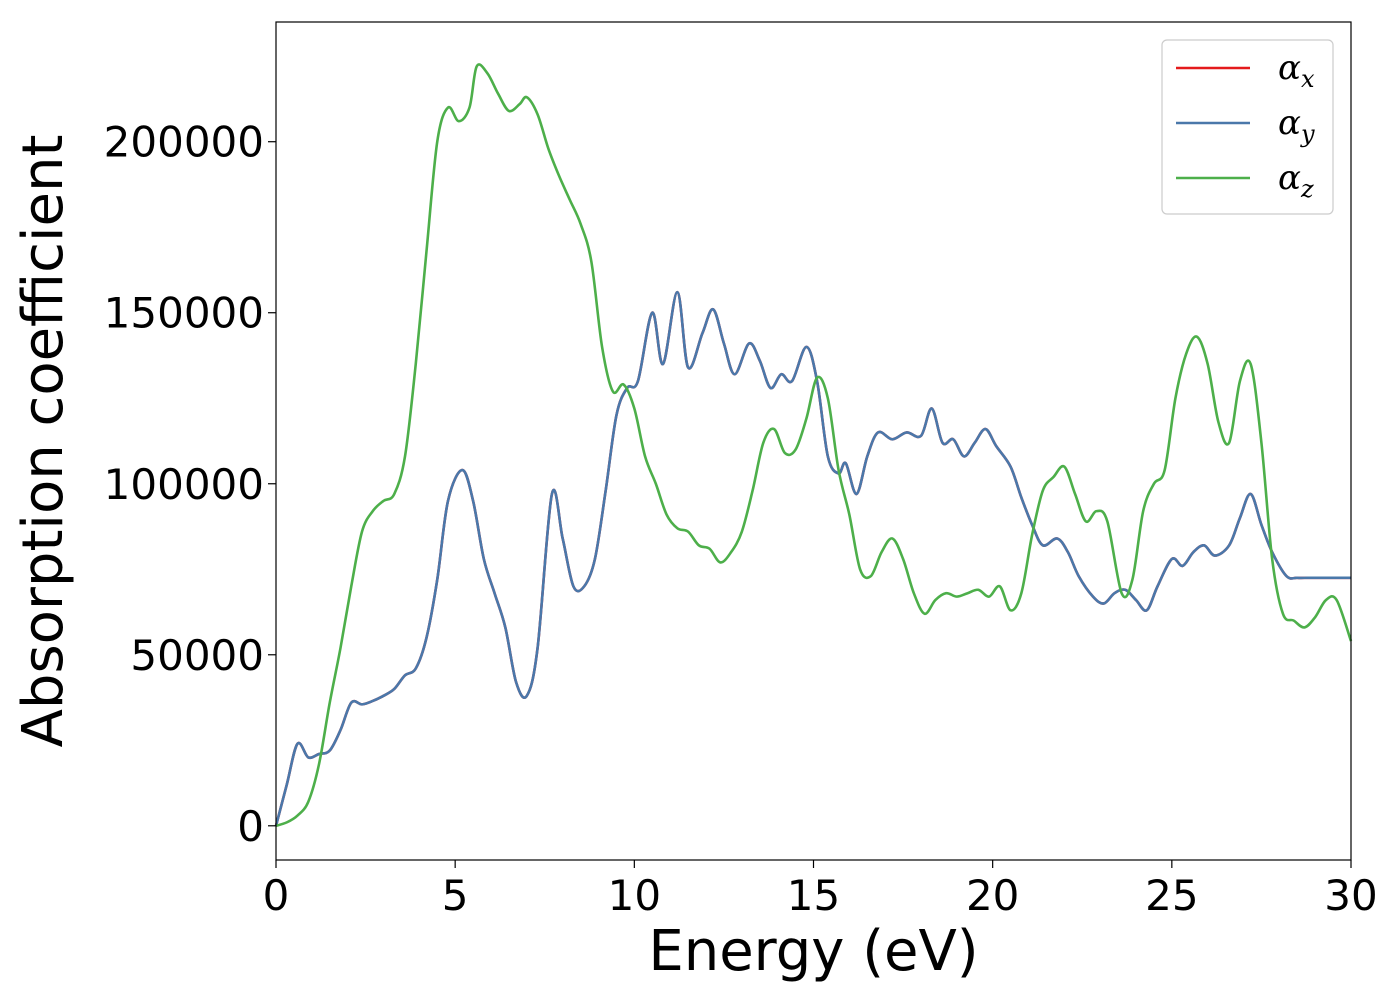 This screenshot has width=1400, height=1000. What do you see at coordinates (197, 655) in the screenshot?
I see `y-tick-label: 50000` at bounding box center [197, 655].